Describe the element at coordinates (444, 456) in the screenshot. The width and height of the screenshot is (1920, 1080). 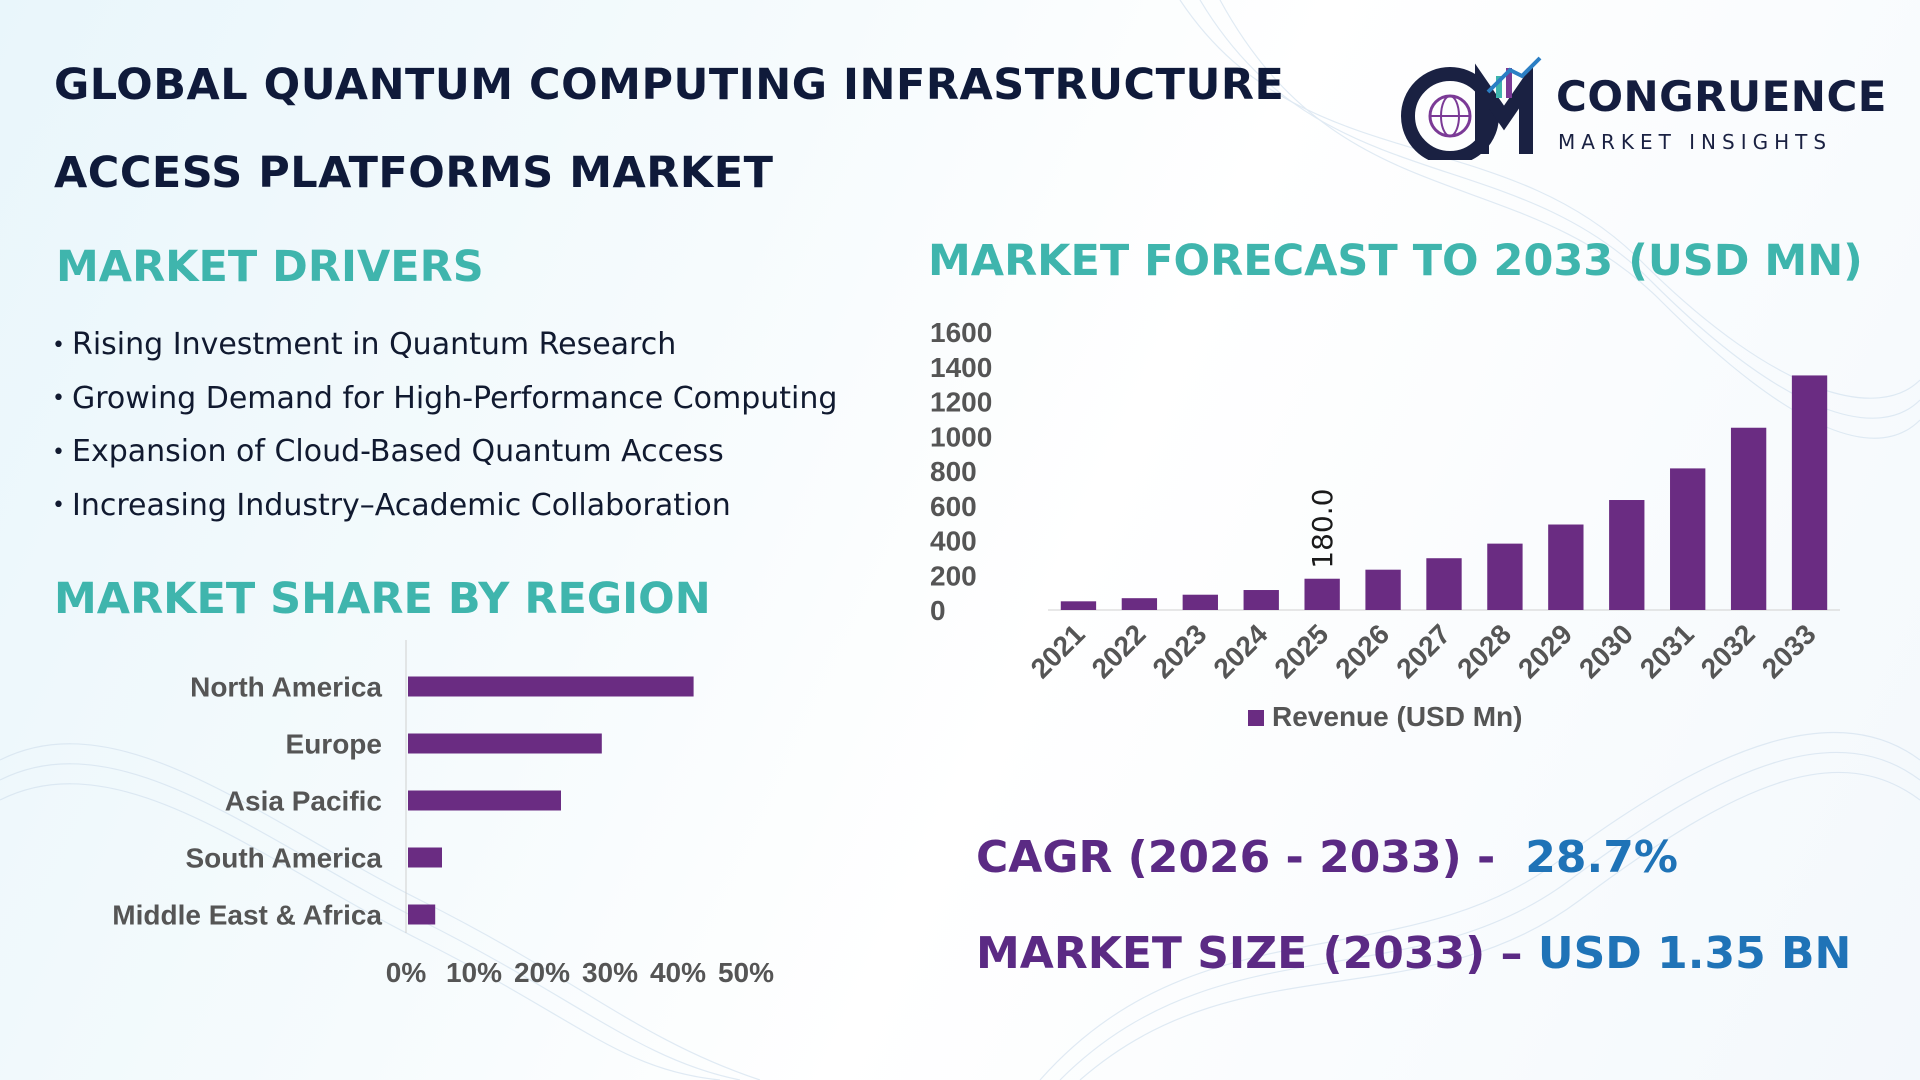
I see `driver-item: Expansion of Cloud-Based Quantum Access` at that location.